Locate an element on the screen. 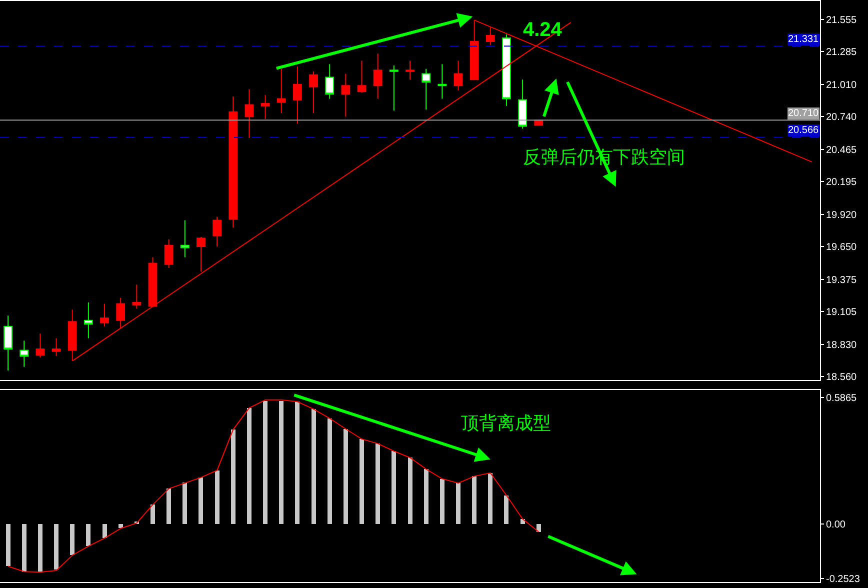  y-tick-label: 20.740 is located at coordinates (842, 118).